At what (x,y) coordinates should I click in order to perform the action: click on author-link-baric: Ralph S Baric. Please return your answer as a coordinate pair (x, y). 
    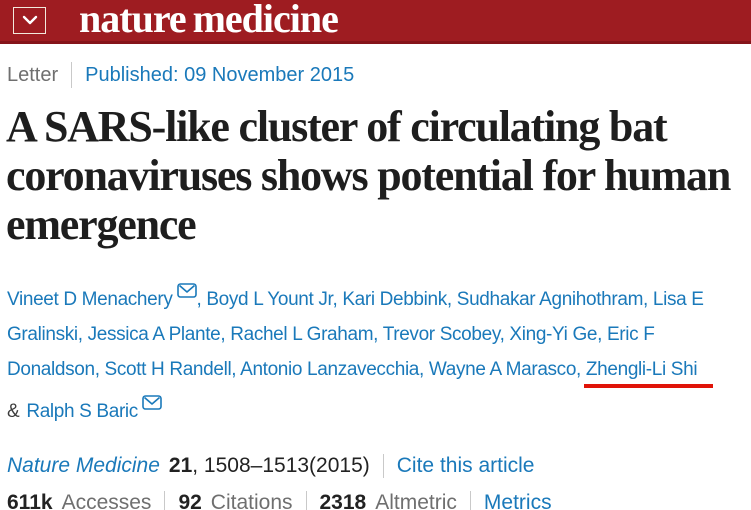
    Looking at the image, I should click on (82, 411).